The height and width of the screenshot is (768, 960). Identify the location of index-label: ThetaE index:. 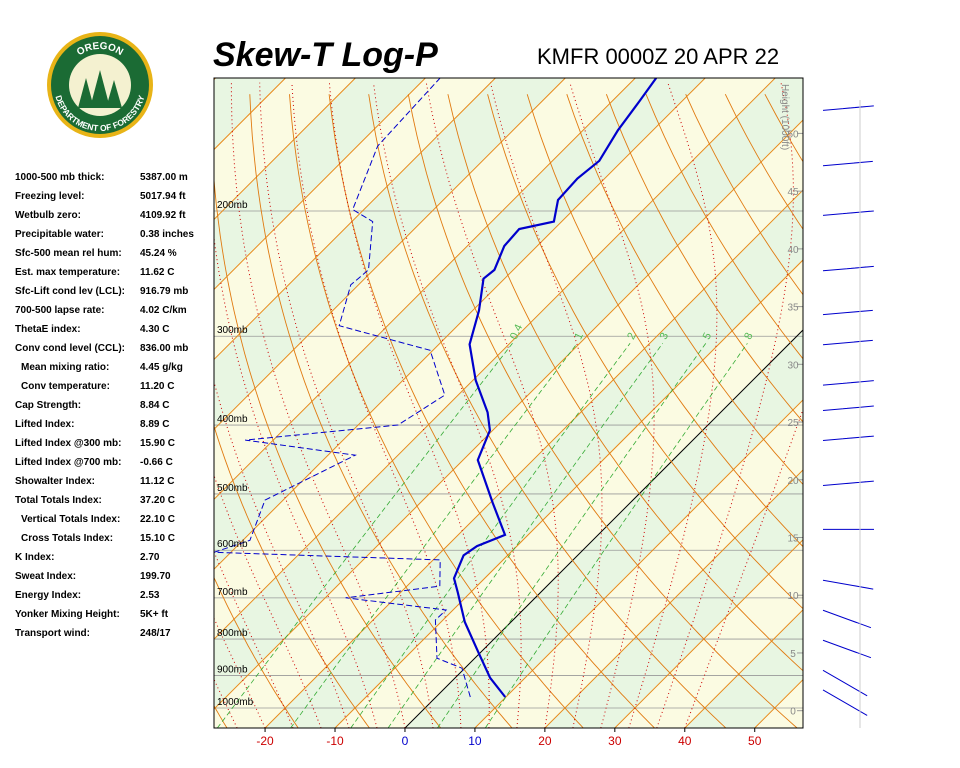
(48, 329).